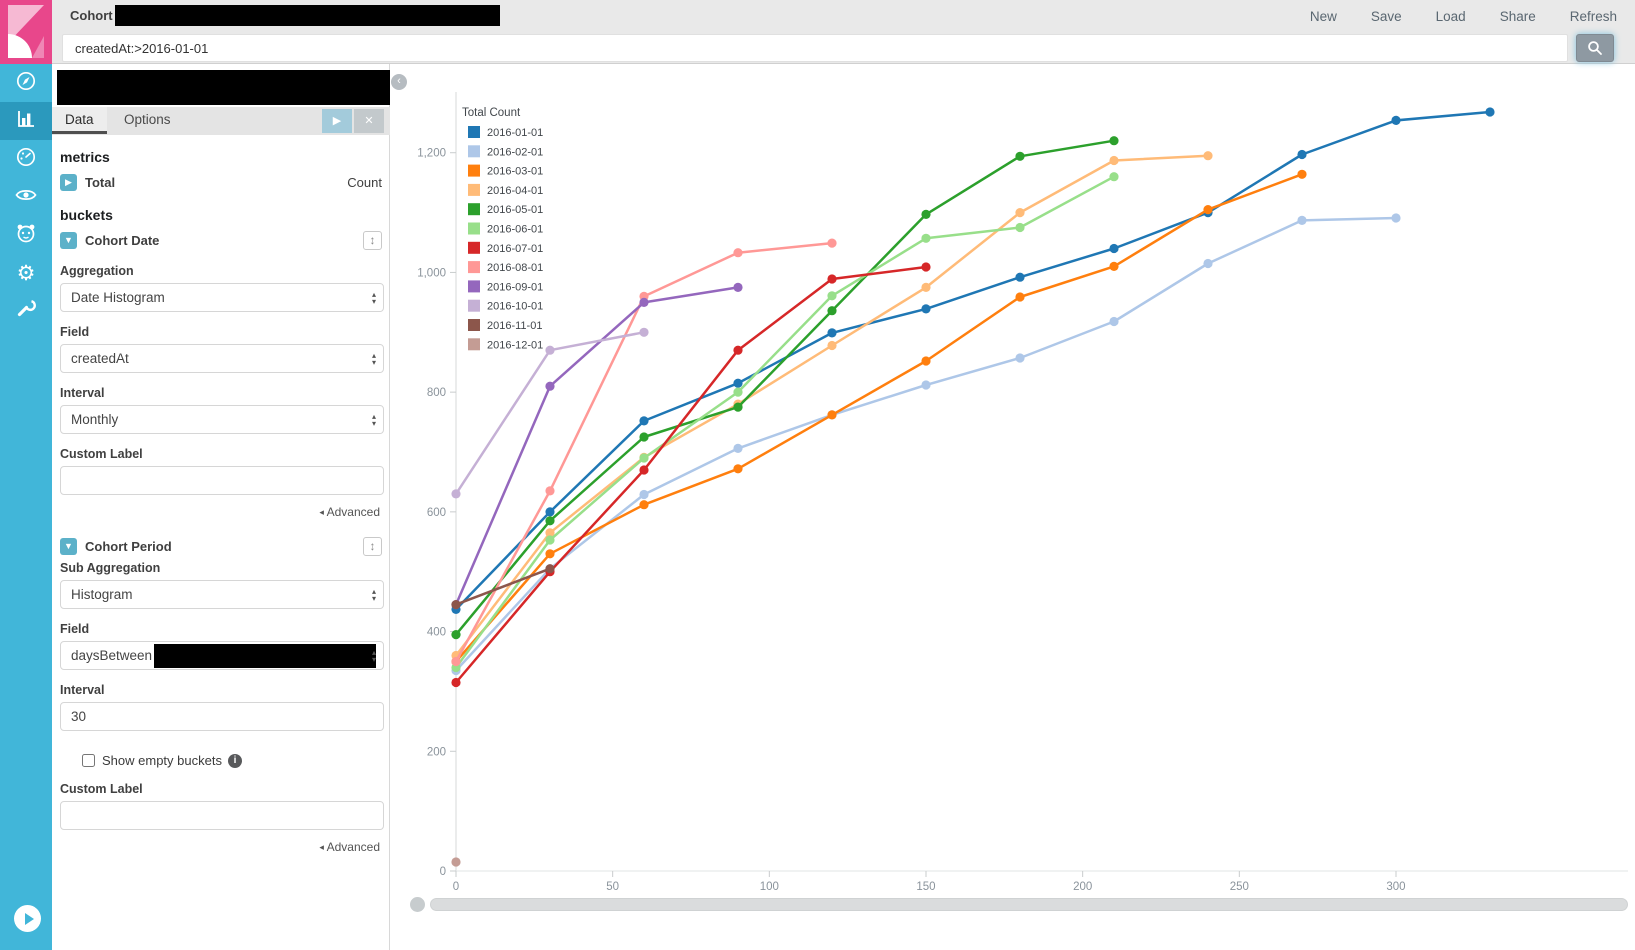  What do you see at coordinates (26, 83) in the screenshot?
I see `sidebar-item-compass` at bounding box center [26, 83].